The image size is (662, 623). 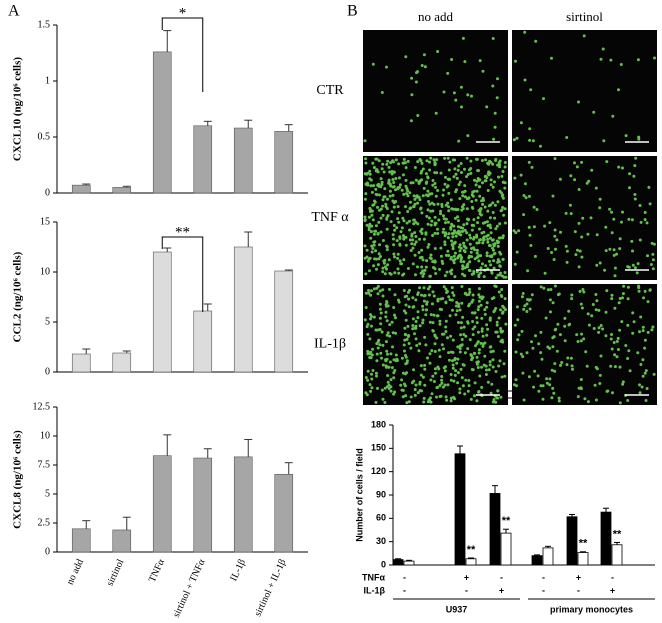 What do you see at coordinates (381, 494) in the screenshot?
I see `y-tick-label: 90` at bounding box center [381, 494].